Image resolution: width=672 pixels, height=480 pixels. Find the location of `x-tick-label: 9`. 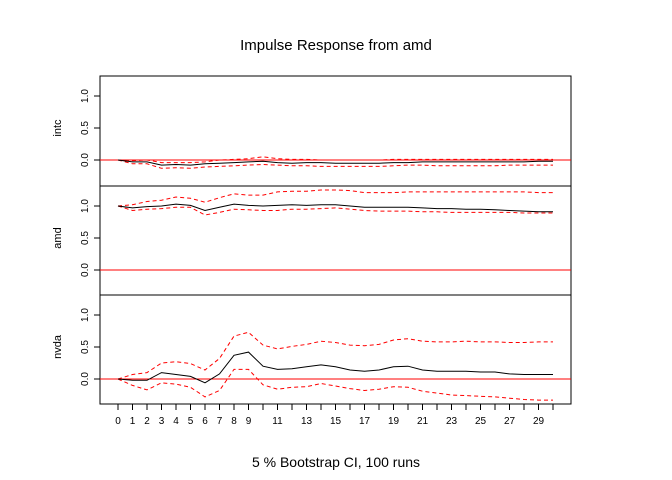

x-tick-label: 9 is located at coordinates (249, 421).